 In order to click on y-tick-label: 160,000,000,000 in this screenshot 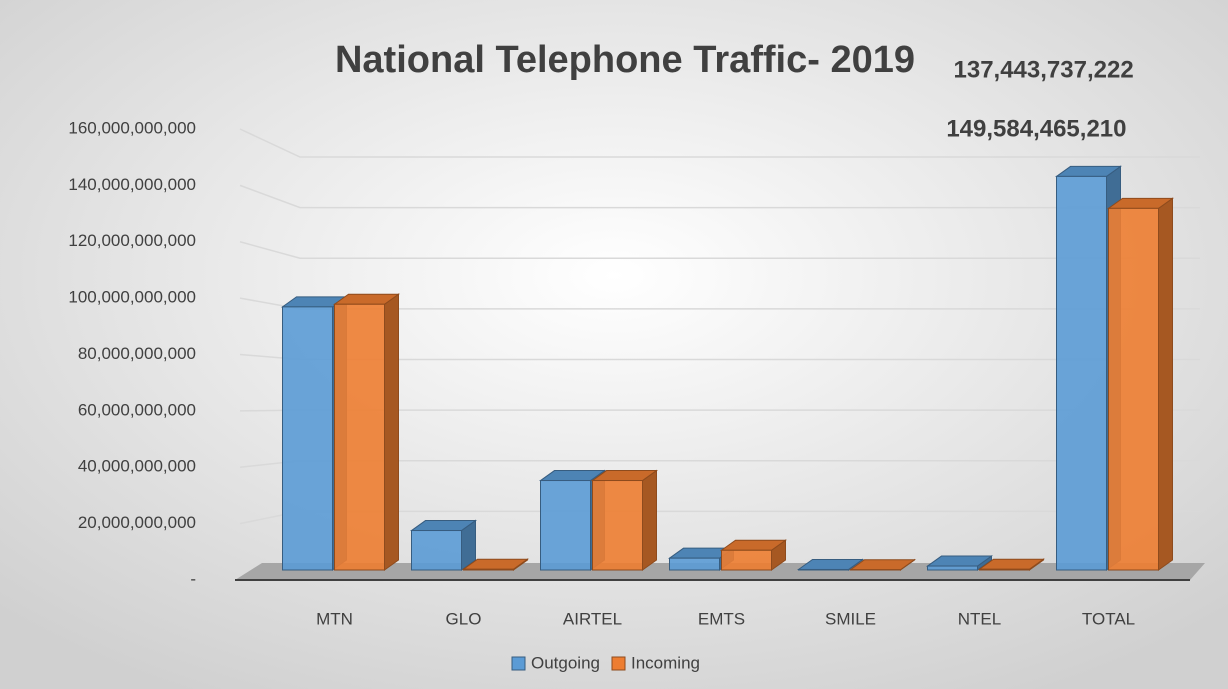, I will do `click(132, 127)`.